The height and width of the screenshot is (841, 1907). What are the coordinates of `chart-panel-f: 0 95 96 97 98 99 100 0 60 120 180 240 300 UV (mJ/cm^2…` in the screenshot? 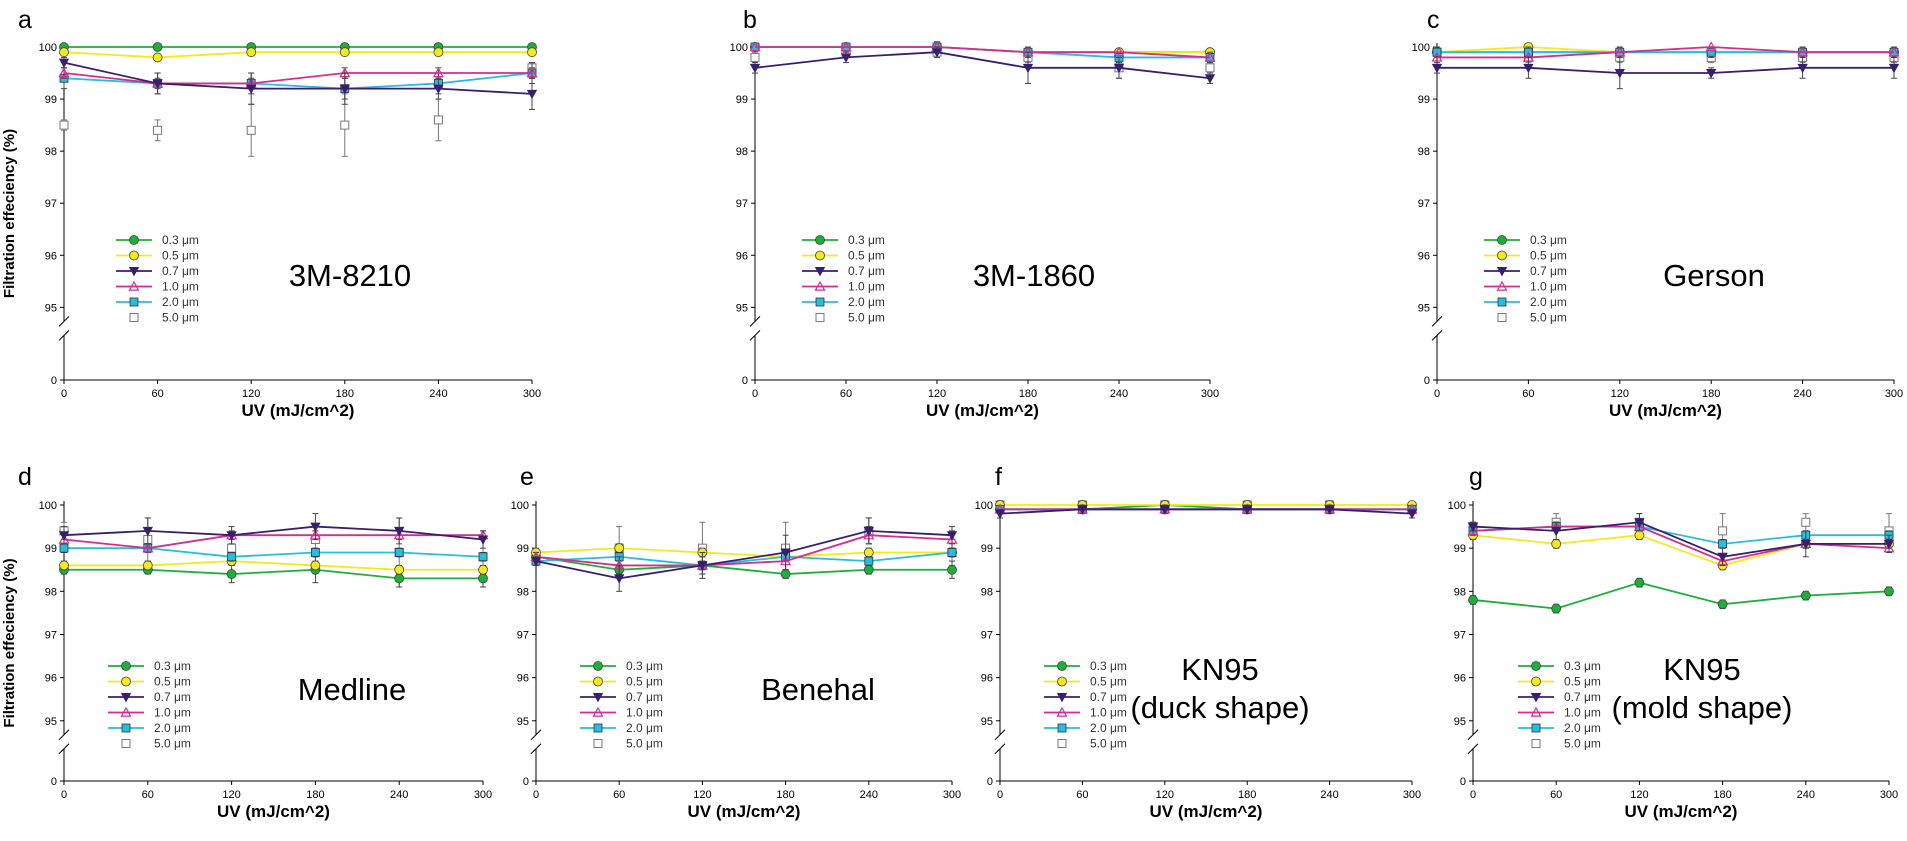 It's located at (1198, 642).